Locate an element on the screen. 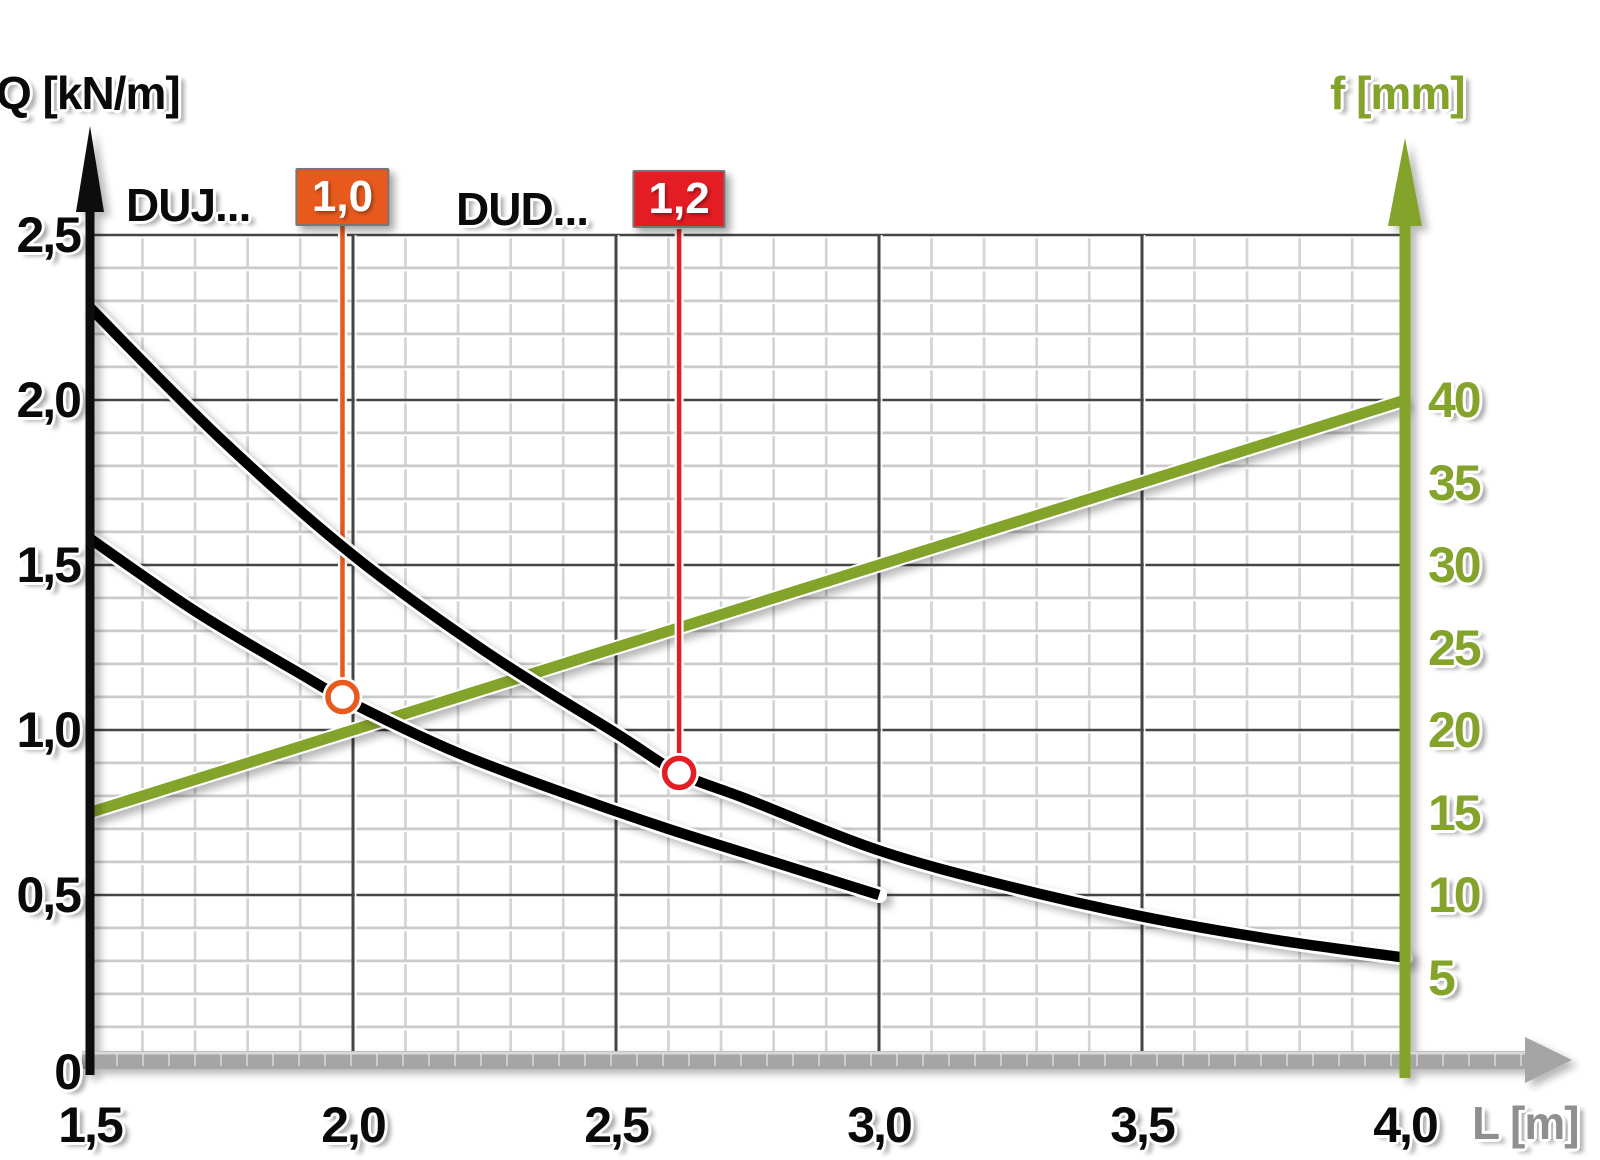 The height and width of the screenshot is (1160, 1600). x-axis-arrow is located at coordinates (1548, 1060).